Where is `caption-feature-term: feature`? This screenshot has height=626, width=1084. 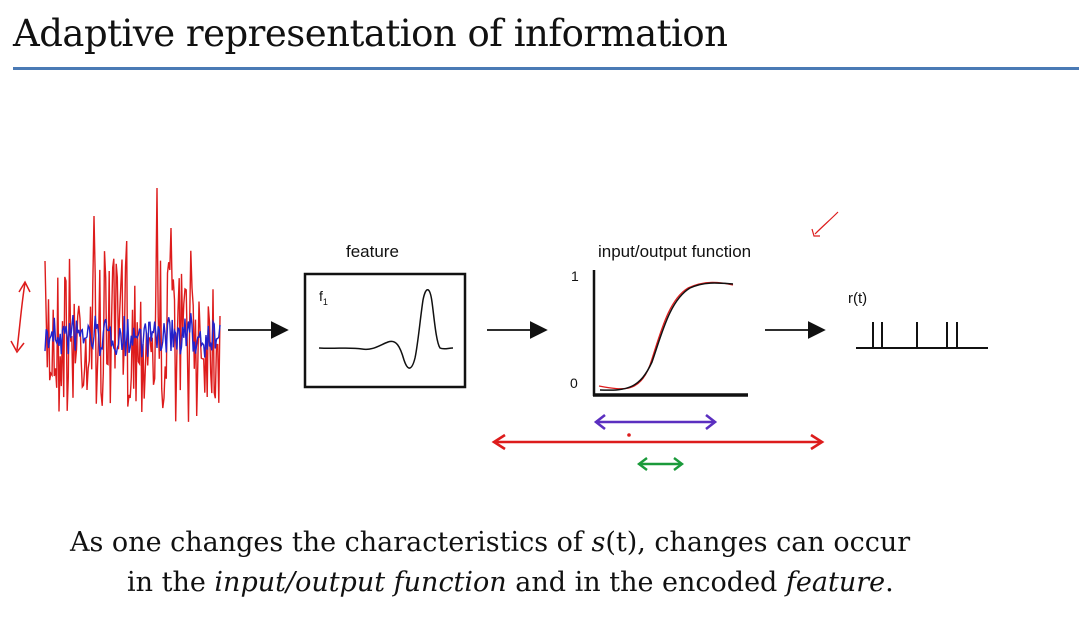
caption-feature-term: feature is located at coordinates (835, 582).